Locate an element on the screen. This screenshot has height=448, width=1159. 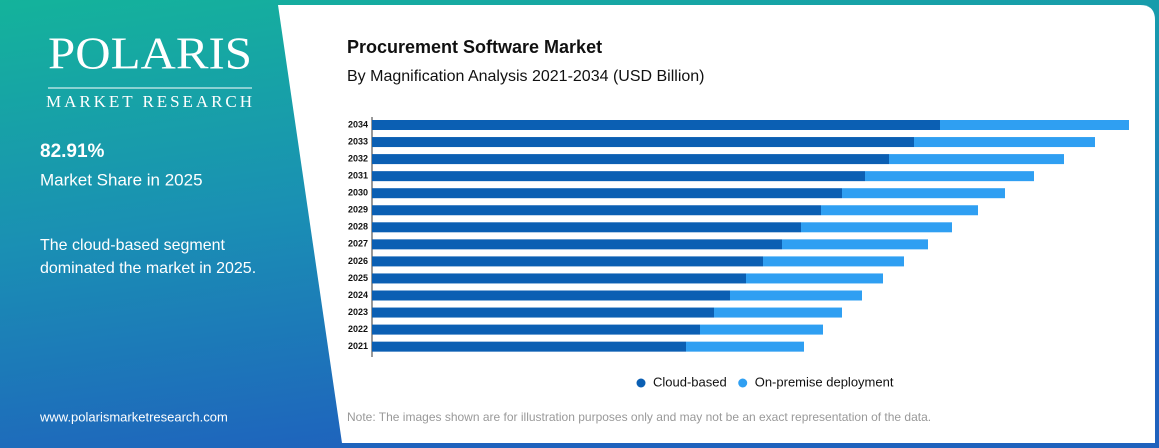
y-tick-label: 2029 is located at coordinates (358, 210).